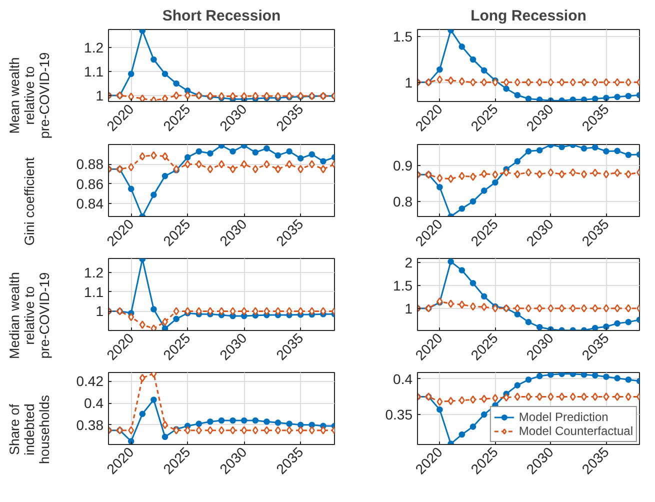  I want to click on y-tick-label: 0.84, so click(90, 204).